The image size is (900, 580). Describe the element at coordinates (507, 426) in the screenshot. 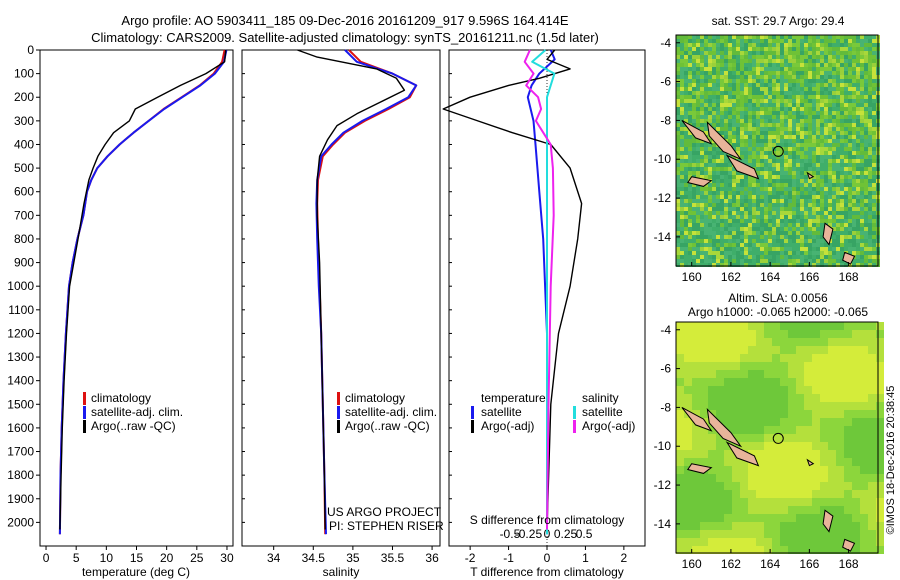

I see `legend-t-argo: Argo(-adj)` at that location.